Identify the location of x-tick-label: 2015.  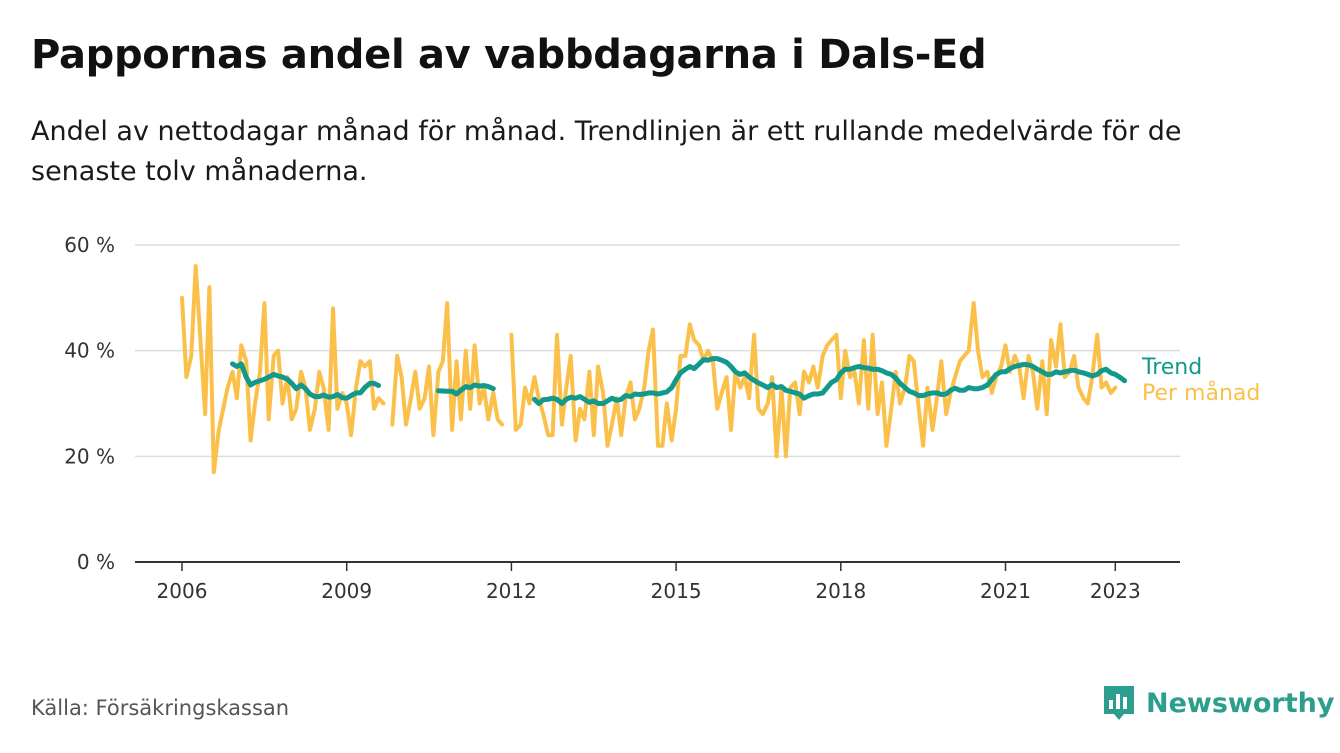
(676, 591).